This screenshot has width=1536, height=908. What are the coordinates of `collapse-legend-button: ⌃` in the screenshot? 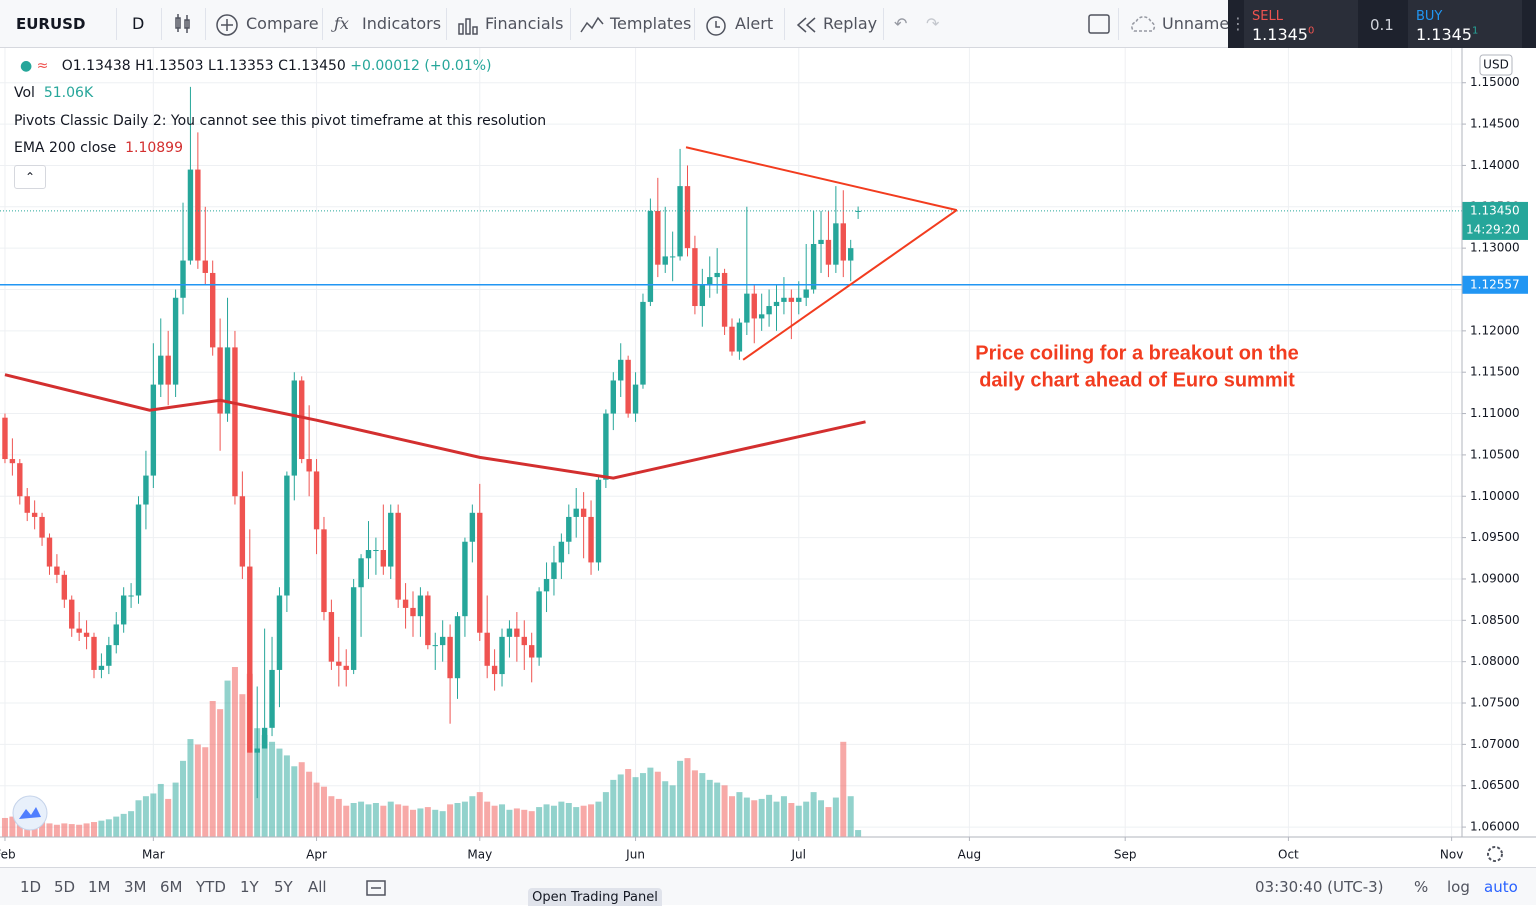 It's located at (30, 177).